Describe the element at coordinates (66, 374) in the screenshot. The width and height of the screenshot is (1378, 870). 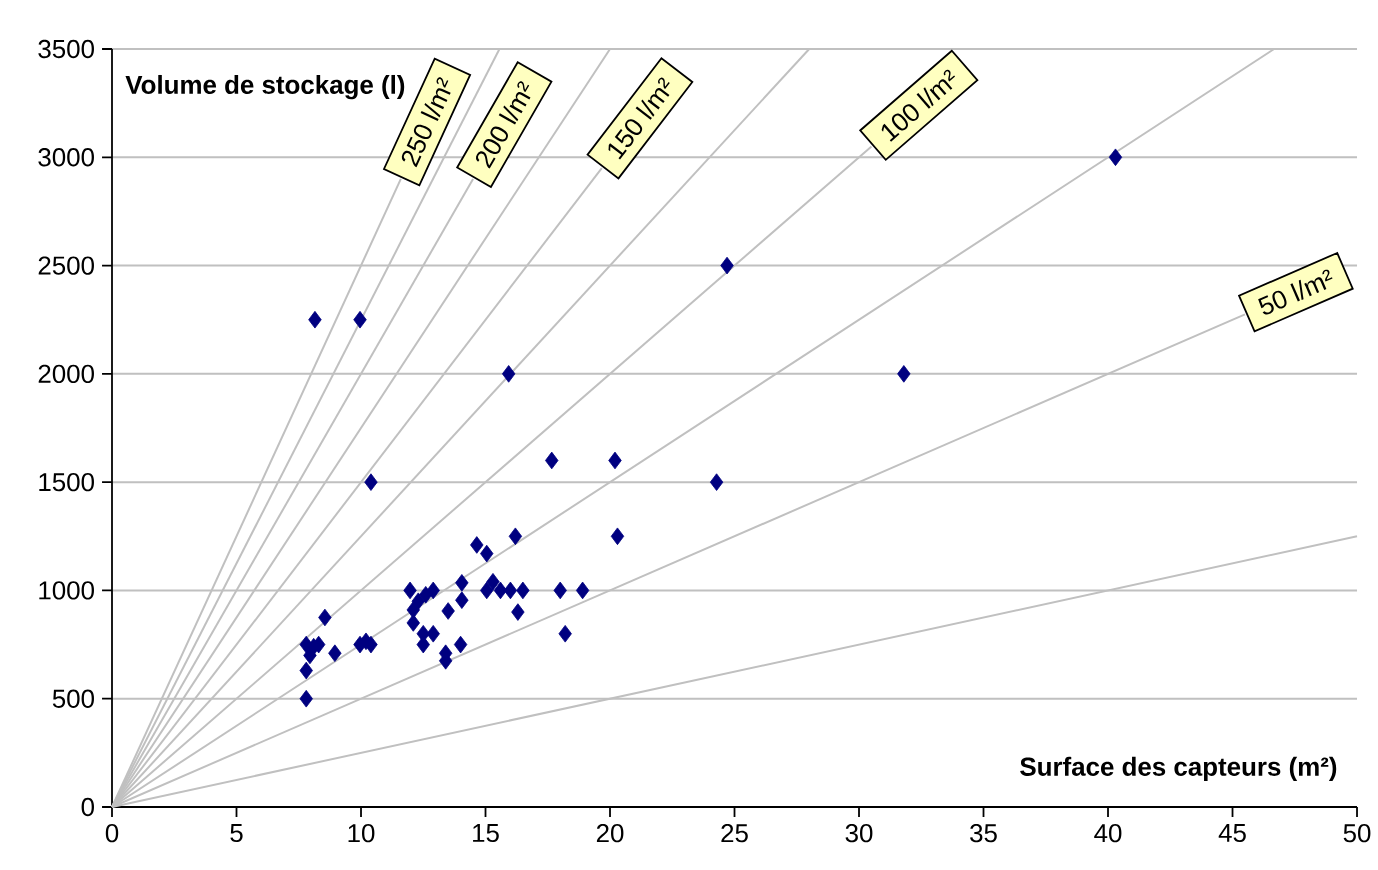
I see `y-tick-label: 2000` at that location.